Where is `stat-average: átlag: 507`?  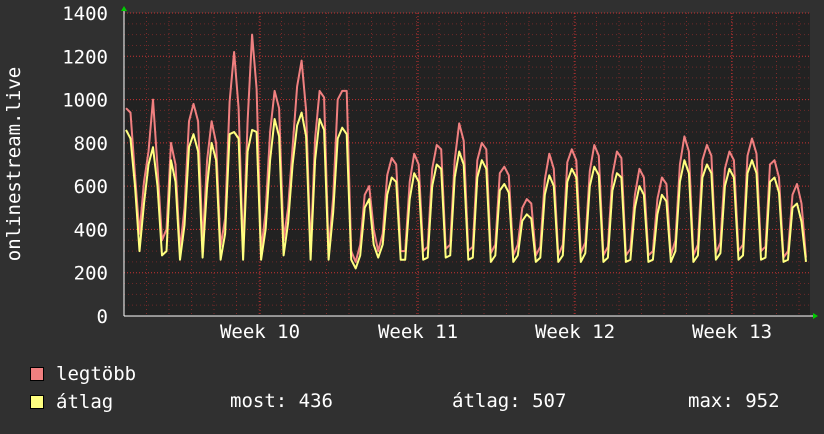
stat-average: átlag: 507 is located at coordinates (509, 401).